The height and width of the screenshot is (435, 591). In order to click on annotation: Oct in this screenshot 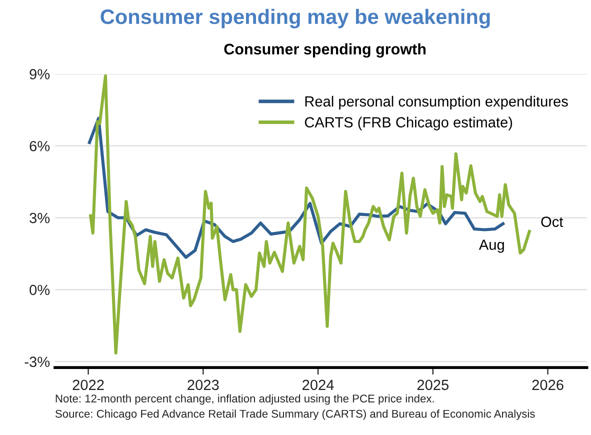, I will do `click(552, 222)`.